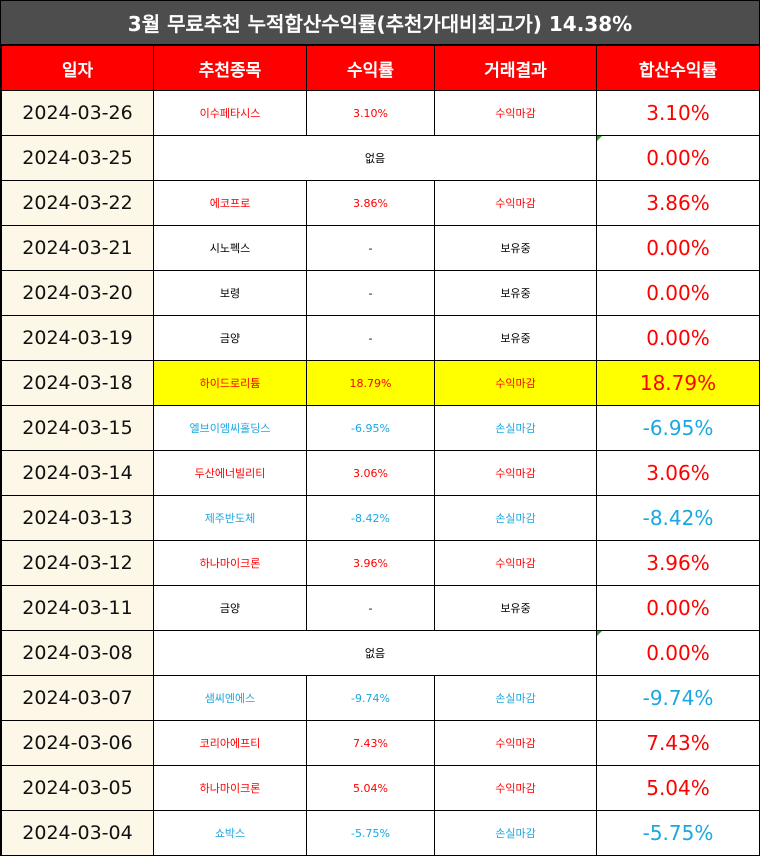 The image size is (760, 856). I want to click on row-stock: 쇼박스, so click(230, 833).